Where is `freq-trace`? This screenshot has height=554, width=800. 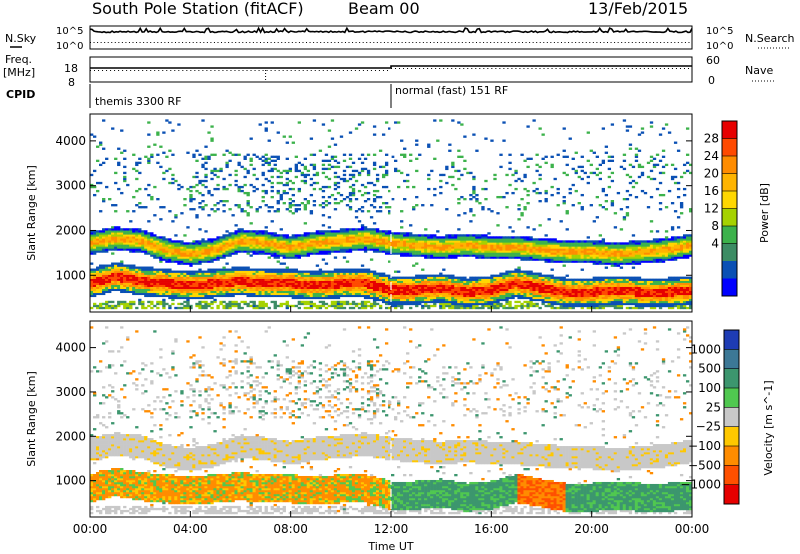
freq-trace is located at coordinates (391, 72).